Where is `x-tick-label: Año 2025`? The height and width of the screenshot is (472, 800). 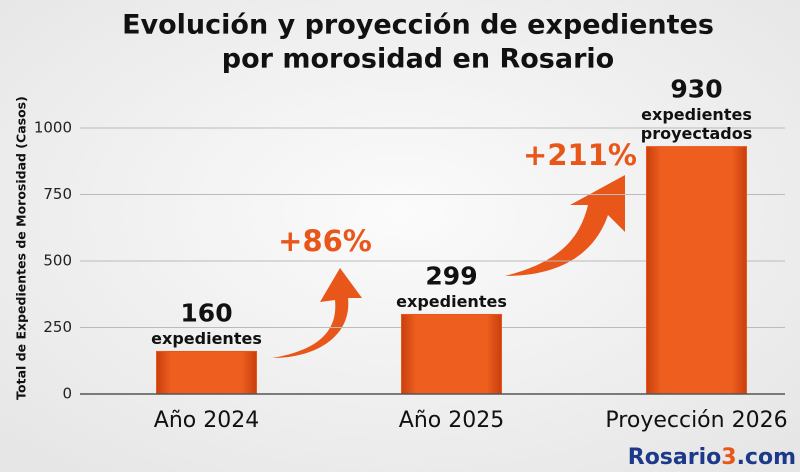
x-tick-label: Año 2025 is located at coordinates (451, 420).